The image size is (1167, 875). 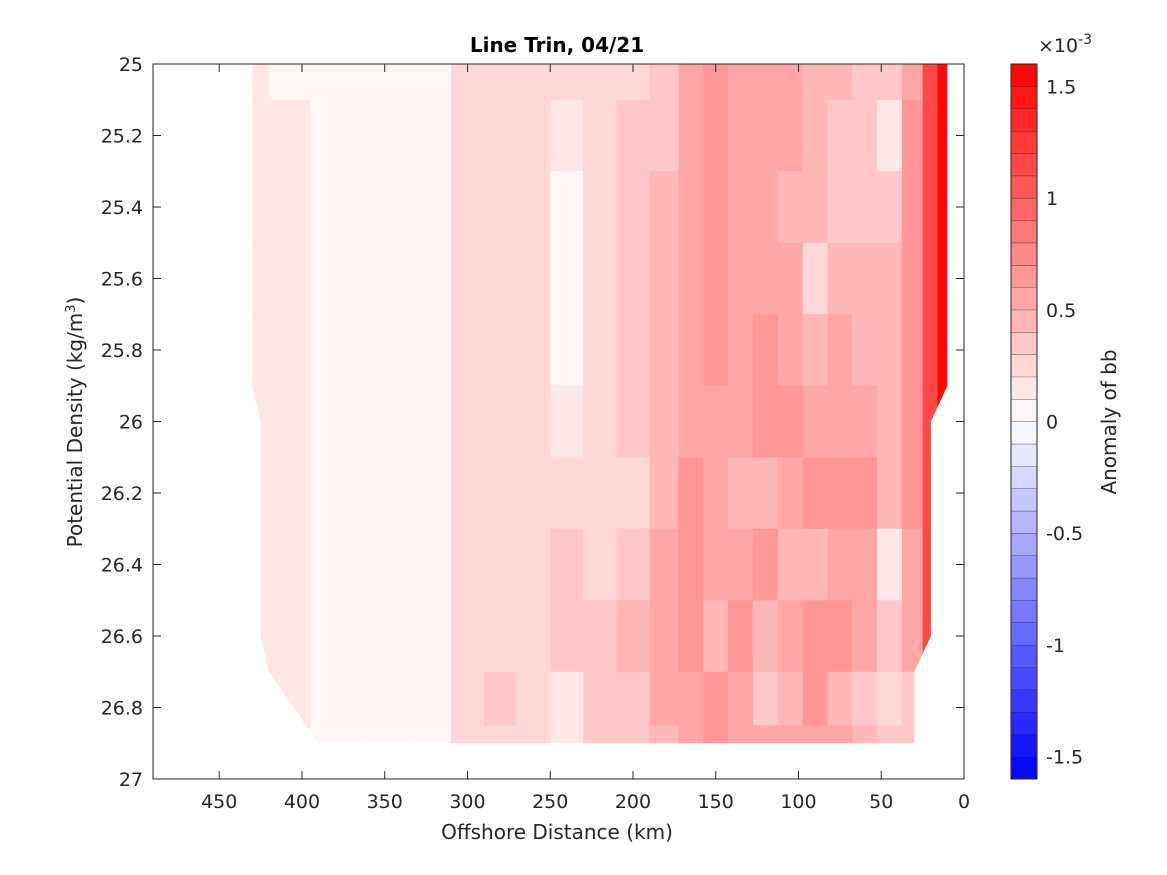 What do you see at coordinates (1061, 87) in the screenshot?
I see `colorbar-tick-label: 1.5` at bounding box center [1061, 87].